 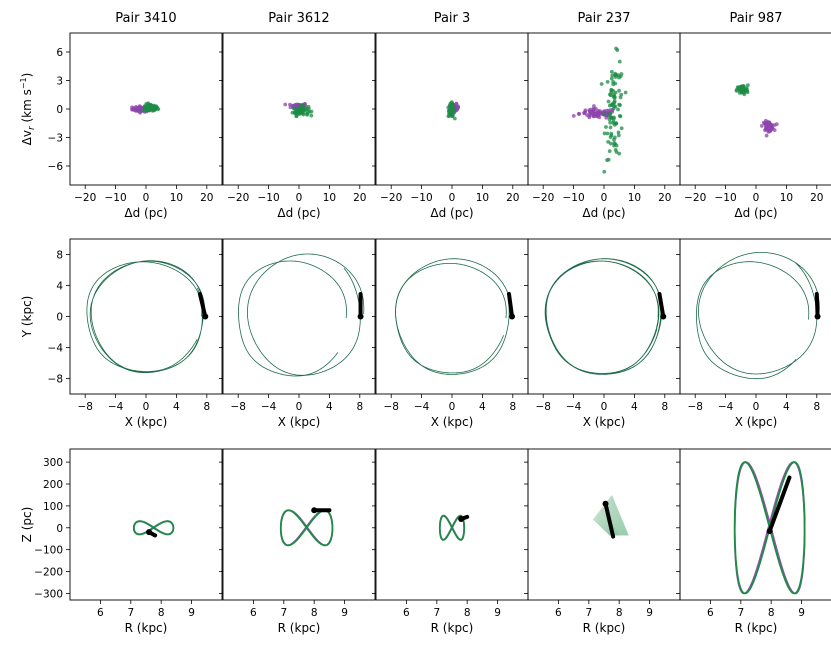 I want to click on y-tick-label: −200, so click(x=48, y=573).